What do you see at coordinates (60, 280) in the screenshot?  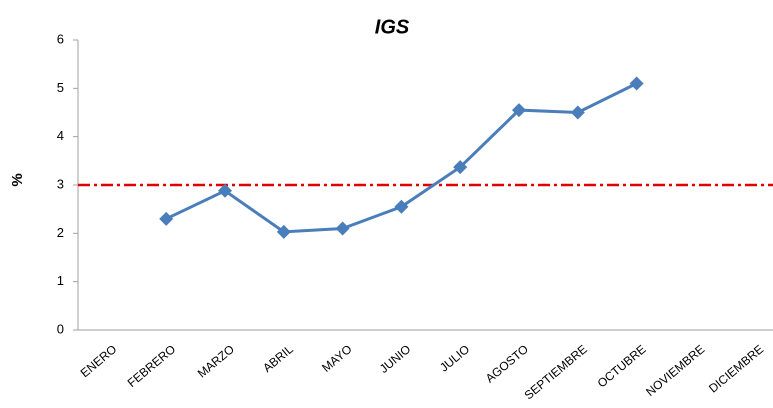 I see `y-tick-label: 1` at bounding box center [60, 280].